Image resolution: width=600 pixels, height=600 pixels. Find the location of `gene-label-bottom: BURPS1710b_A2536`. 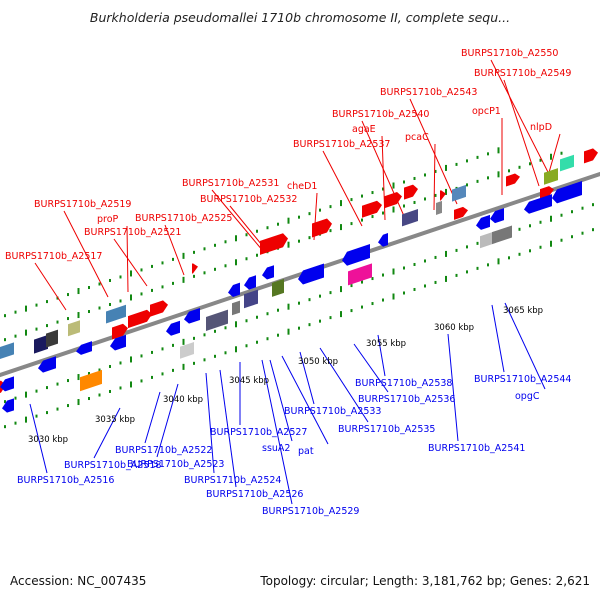

gene-label-bottom: BURPS1710b_A2536 is located at coordinates (406, 399).